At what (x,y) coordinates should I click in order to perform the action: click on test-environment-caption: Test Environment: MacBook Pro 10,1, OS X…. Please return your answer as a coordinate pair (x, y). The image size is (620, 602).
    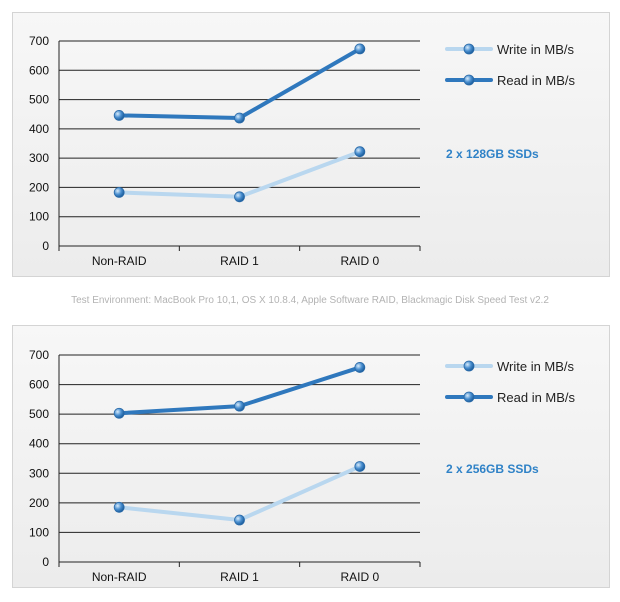
    Looking at the image, I should click on (310, 300).